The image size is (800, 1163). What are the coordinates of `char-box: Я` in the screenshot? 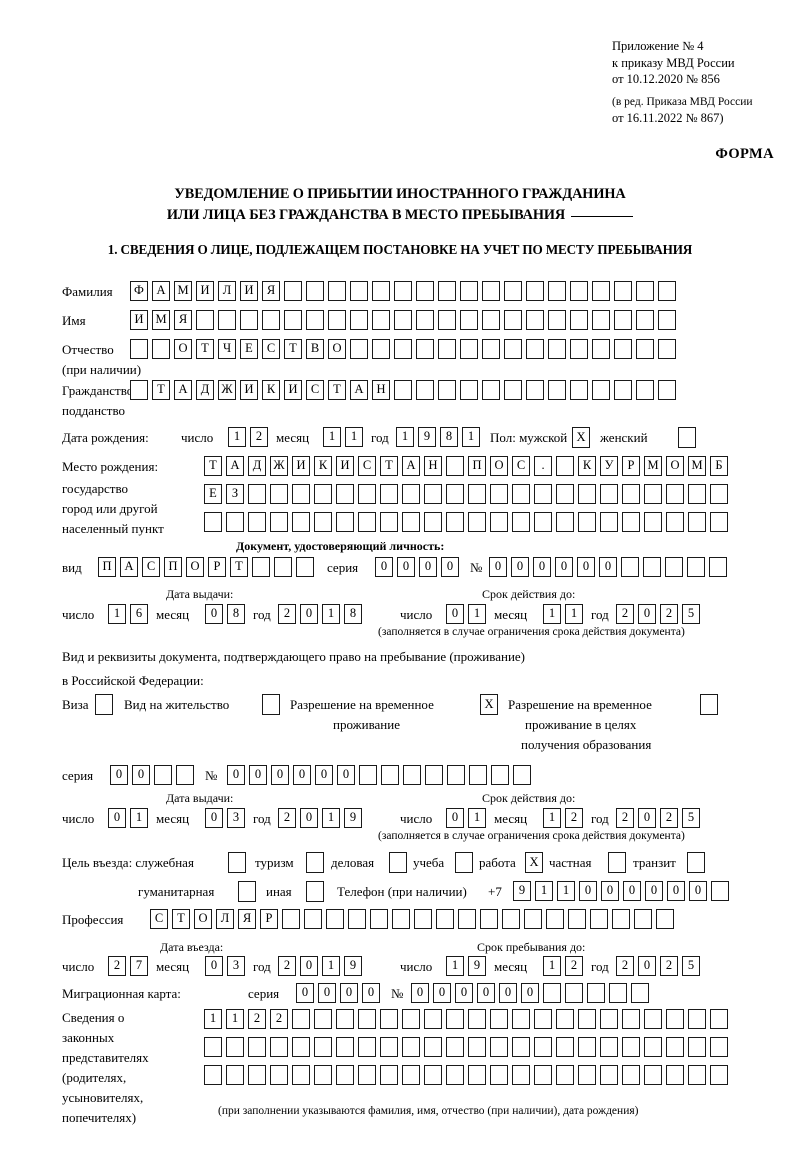 It's located at (271, 291).